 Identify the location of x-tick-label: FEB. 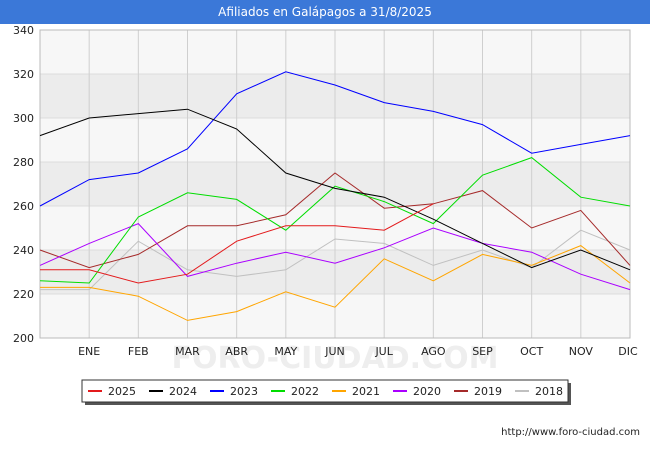
(138, 351).